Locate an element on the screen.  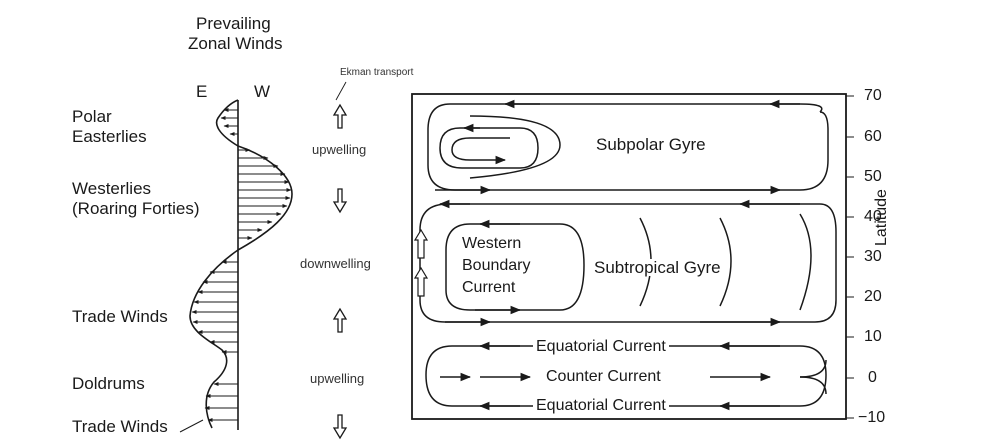
doldrums-label: Doldrums is located at coordinates (108, 383).